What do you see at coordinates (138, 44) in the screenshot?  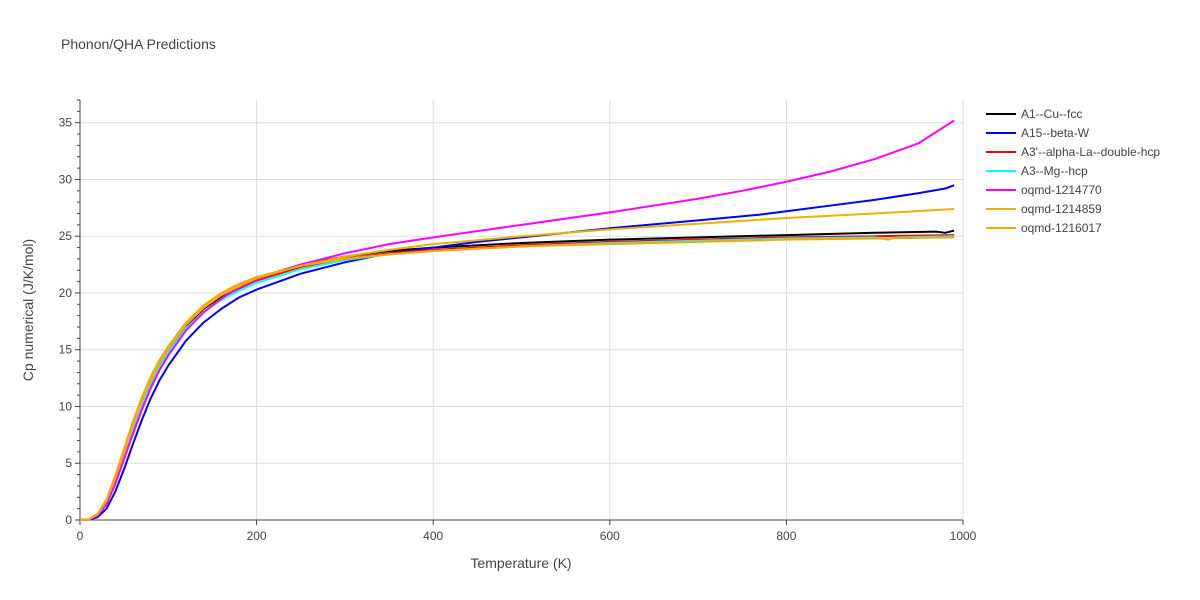 I see `chart-title: Phonon/QHA Predictions` at bounding box center [138, 44].